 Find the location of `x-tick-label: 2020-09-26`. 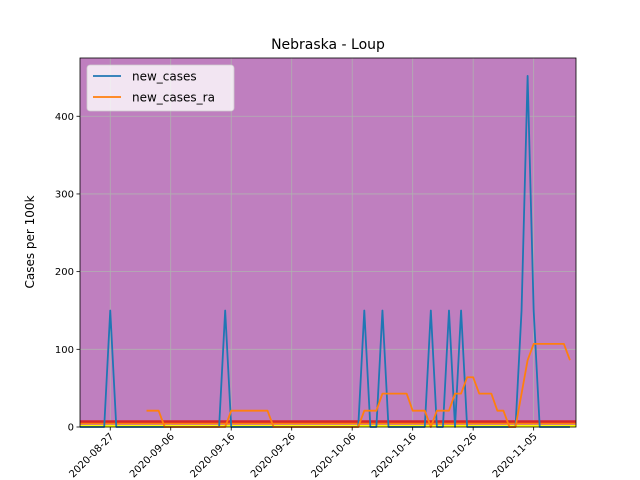

x-tick-label: 2020-09-26 is located at coordinates (273, 455).